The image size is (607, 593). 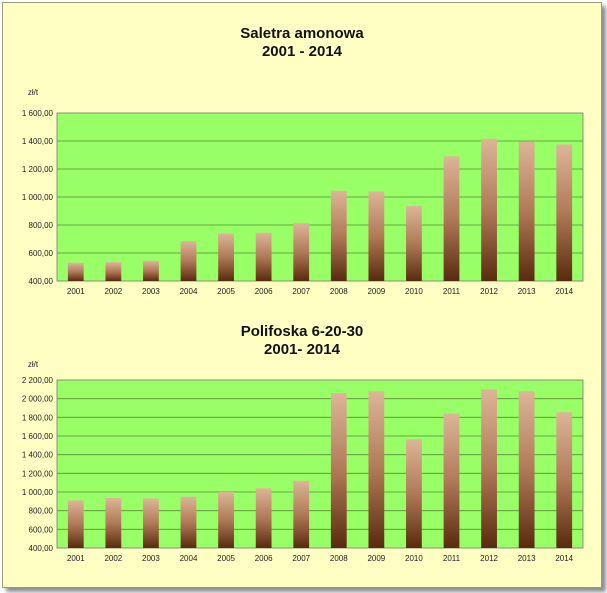 I want to click on chart-2-title-block: Polifoska 6-20-30 2001- 2014, so click(x=302, y=341).